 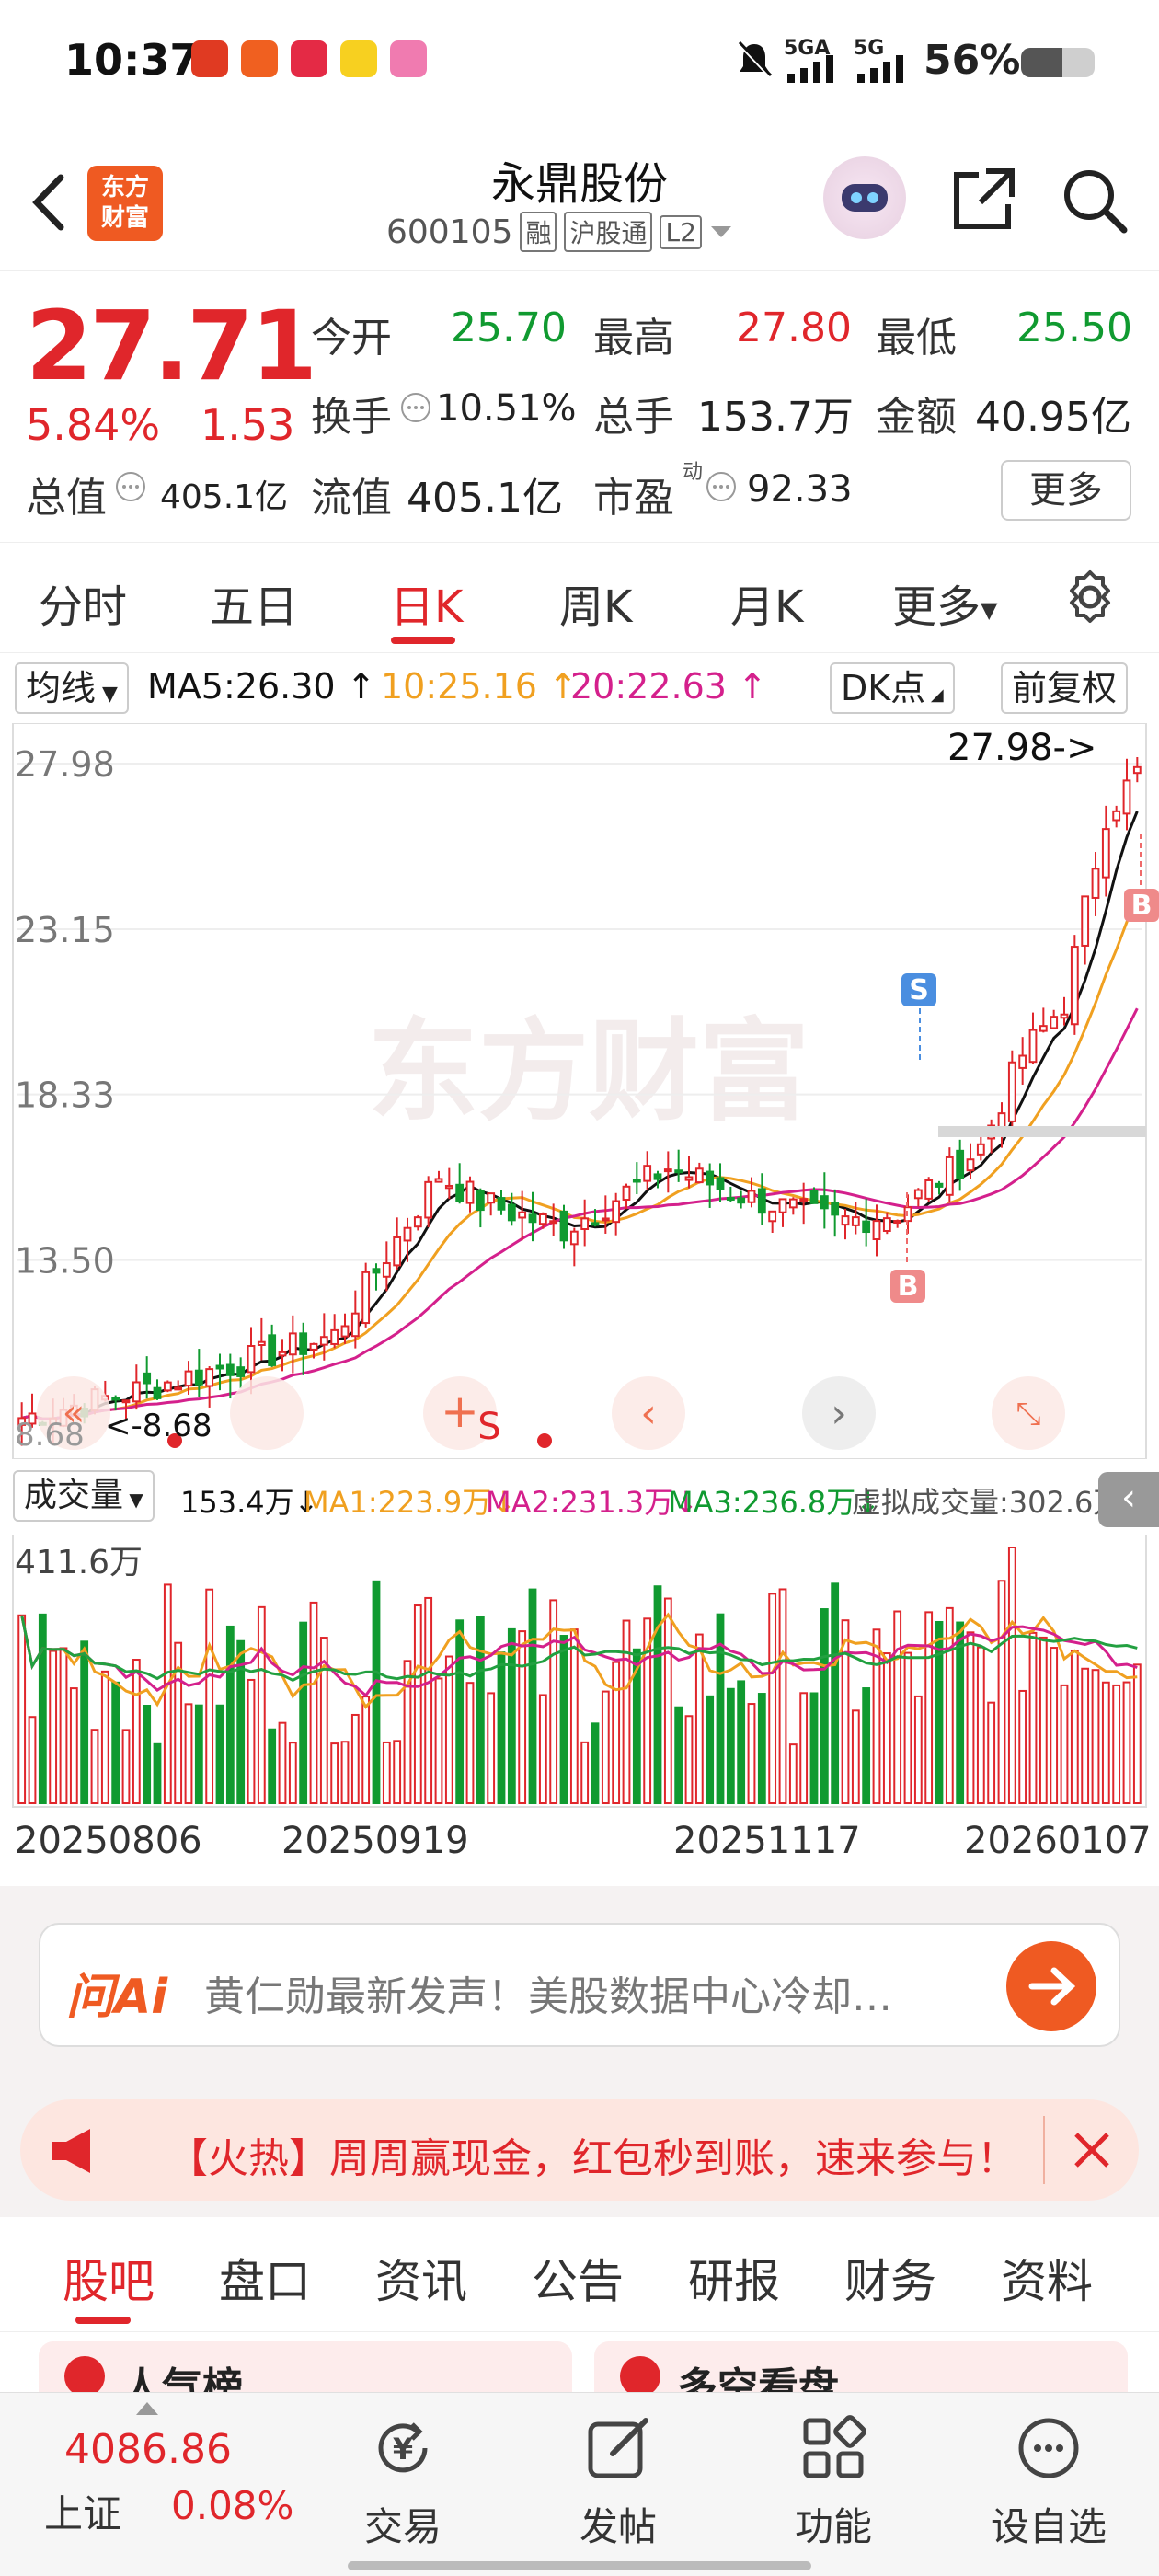 What do you see at coordinates (209, 58) in the screenshot?
I see `mcdonalds-app-icon` at bounding box center [209, 58].